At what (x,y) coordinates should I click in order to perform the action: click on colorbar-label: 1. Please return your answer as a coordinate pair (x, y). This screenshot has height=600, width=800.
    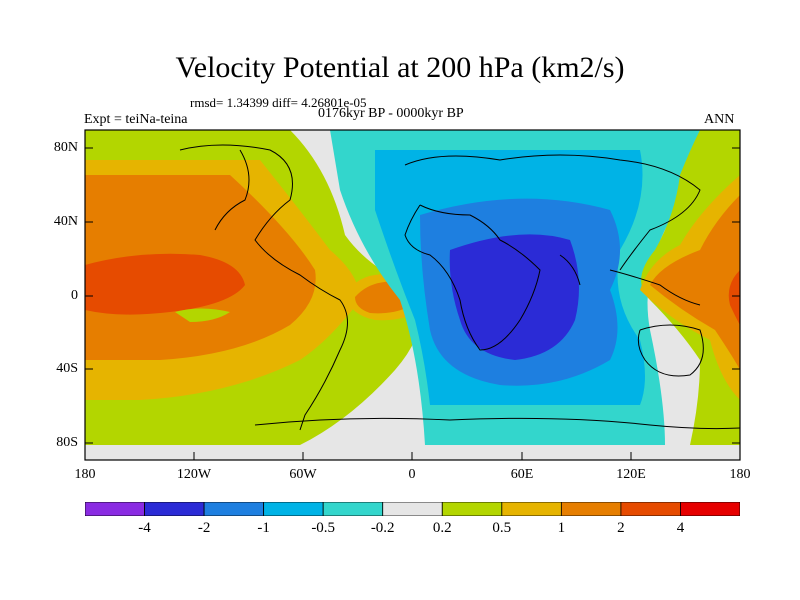
    Looking at the image, I should click on (561, 528).